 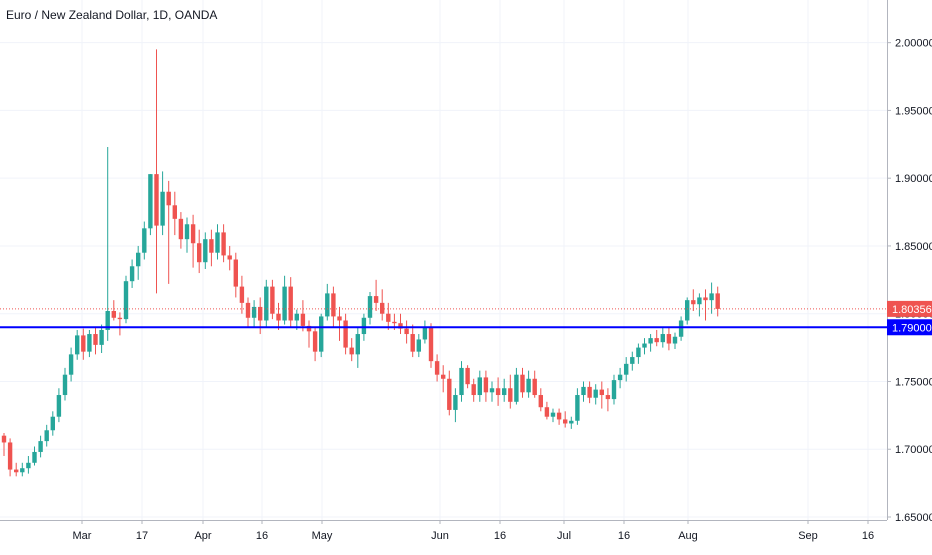 I want to click on x-tick-label: 17, so click(x=142, y=536).